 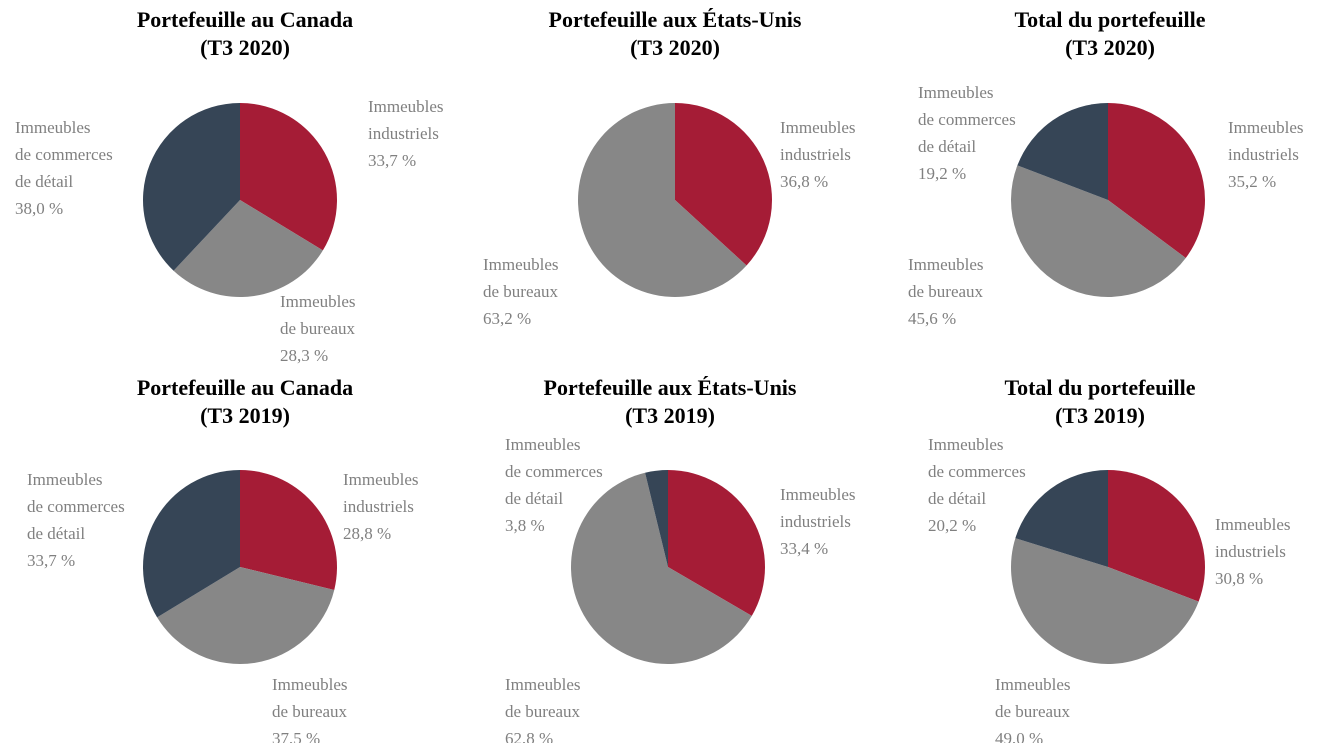 I want to click on slice-value-label: 3,8 %, so click(x=525, y=525).